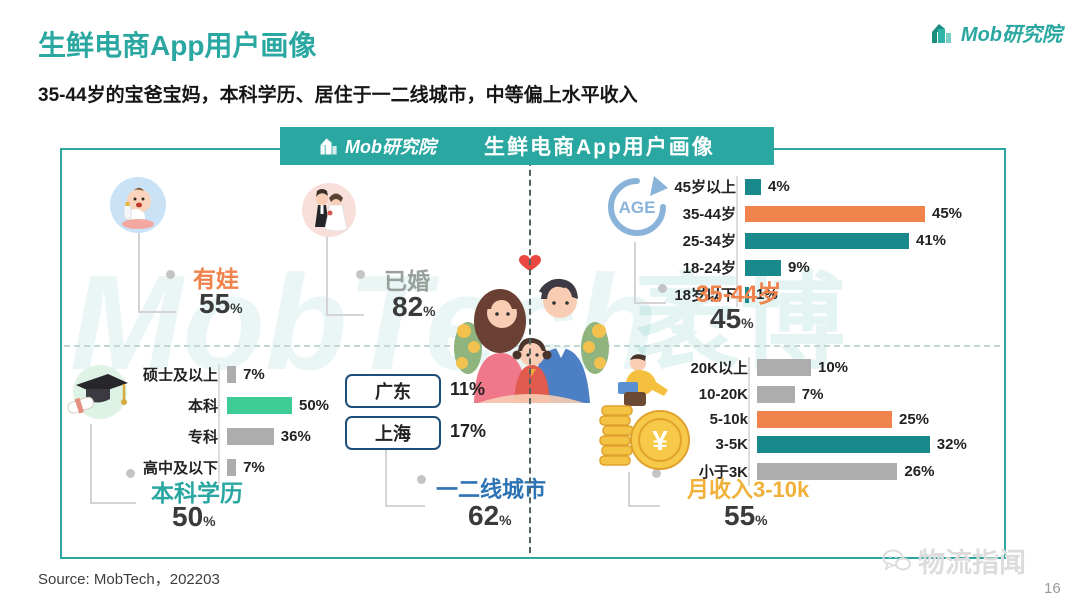 The image size is (1080, 607). What do you see at coordinates (747, 323) in the screenshot?
I see `age-highlight-unit: %` at bounding box center [747, 323].